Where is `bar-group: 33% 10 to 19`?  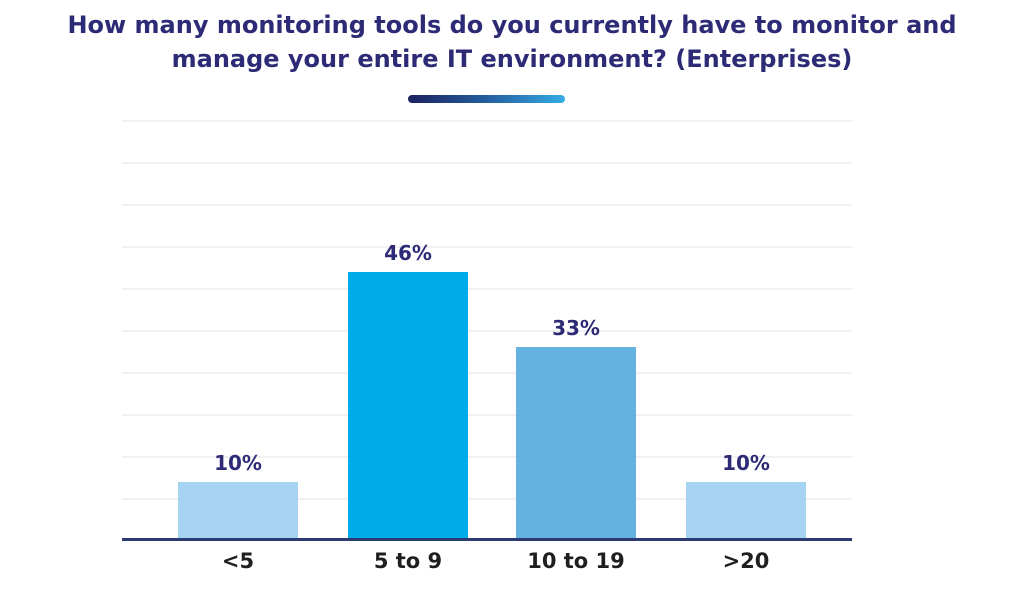
bar-group: 33% 10 to 19 is located at coordinates (576, 444).